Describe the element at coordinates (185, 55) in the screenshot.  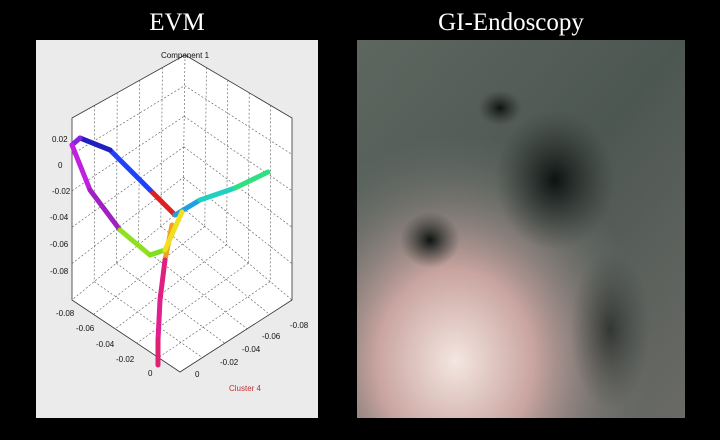
I see `axis-label: Component 1` at that location.